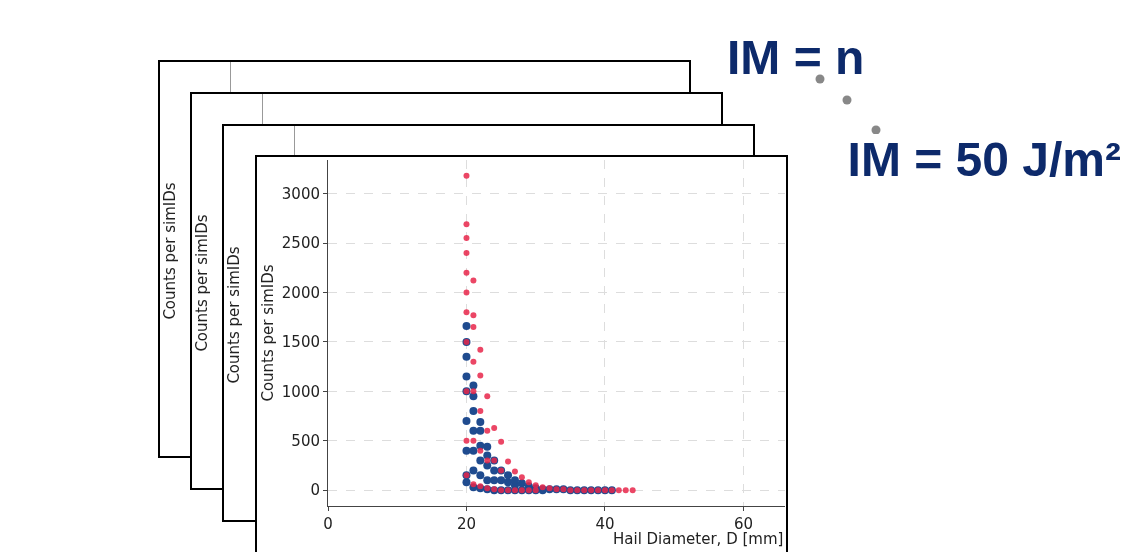 Image resolution: width=1127 pixels, height=552 pixels. What do you see at coordinates (698, 539) in the screenshot?
I see `x-axis-title: Hail Diameter, D [mm]` at bounding box center [698, 539].